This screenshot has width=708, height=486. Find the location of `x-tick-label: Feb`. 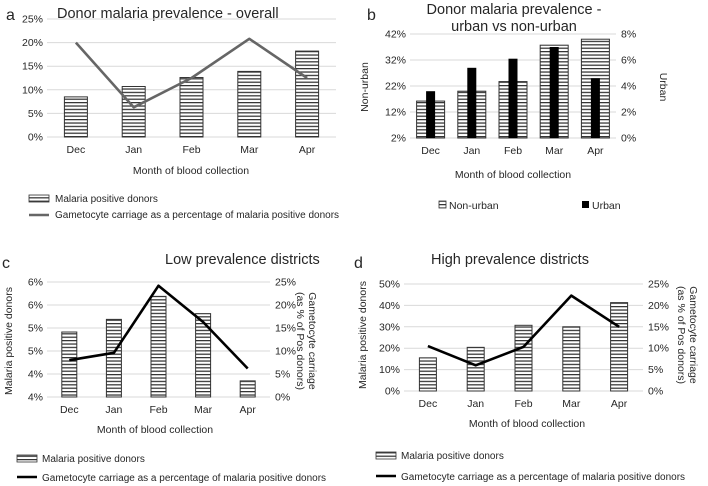

x-tick-label: Feb is located at coordinates (158, 410).